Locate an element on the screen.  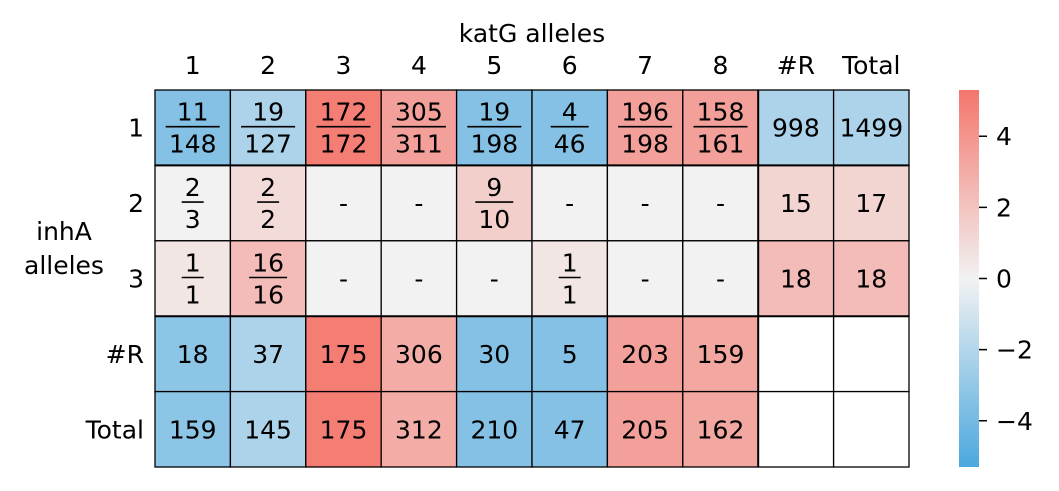
cell-value: 1499 is located at coordinates (871, 128).